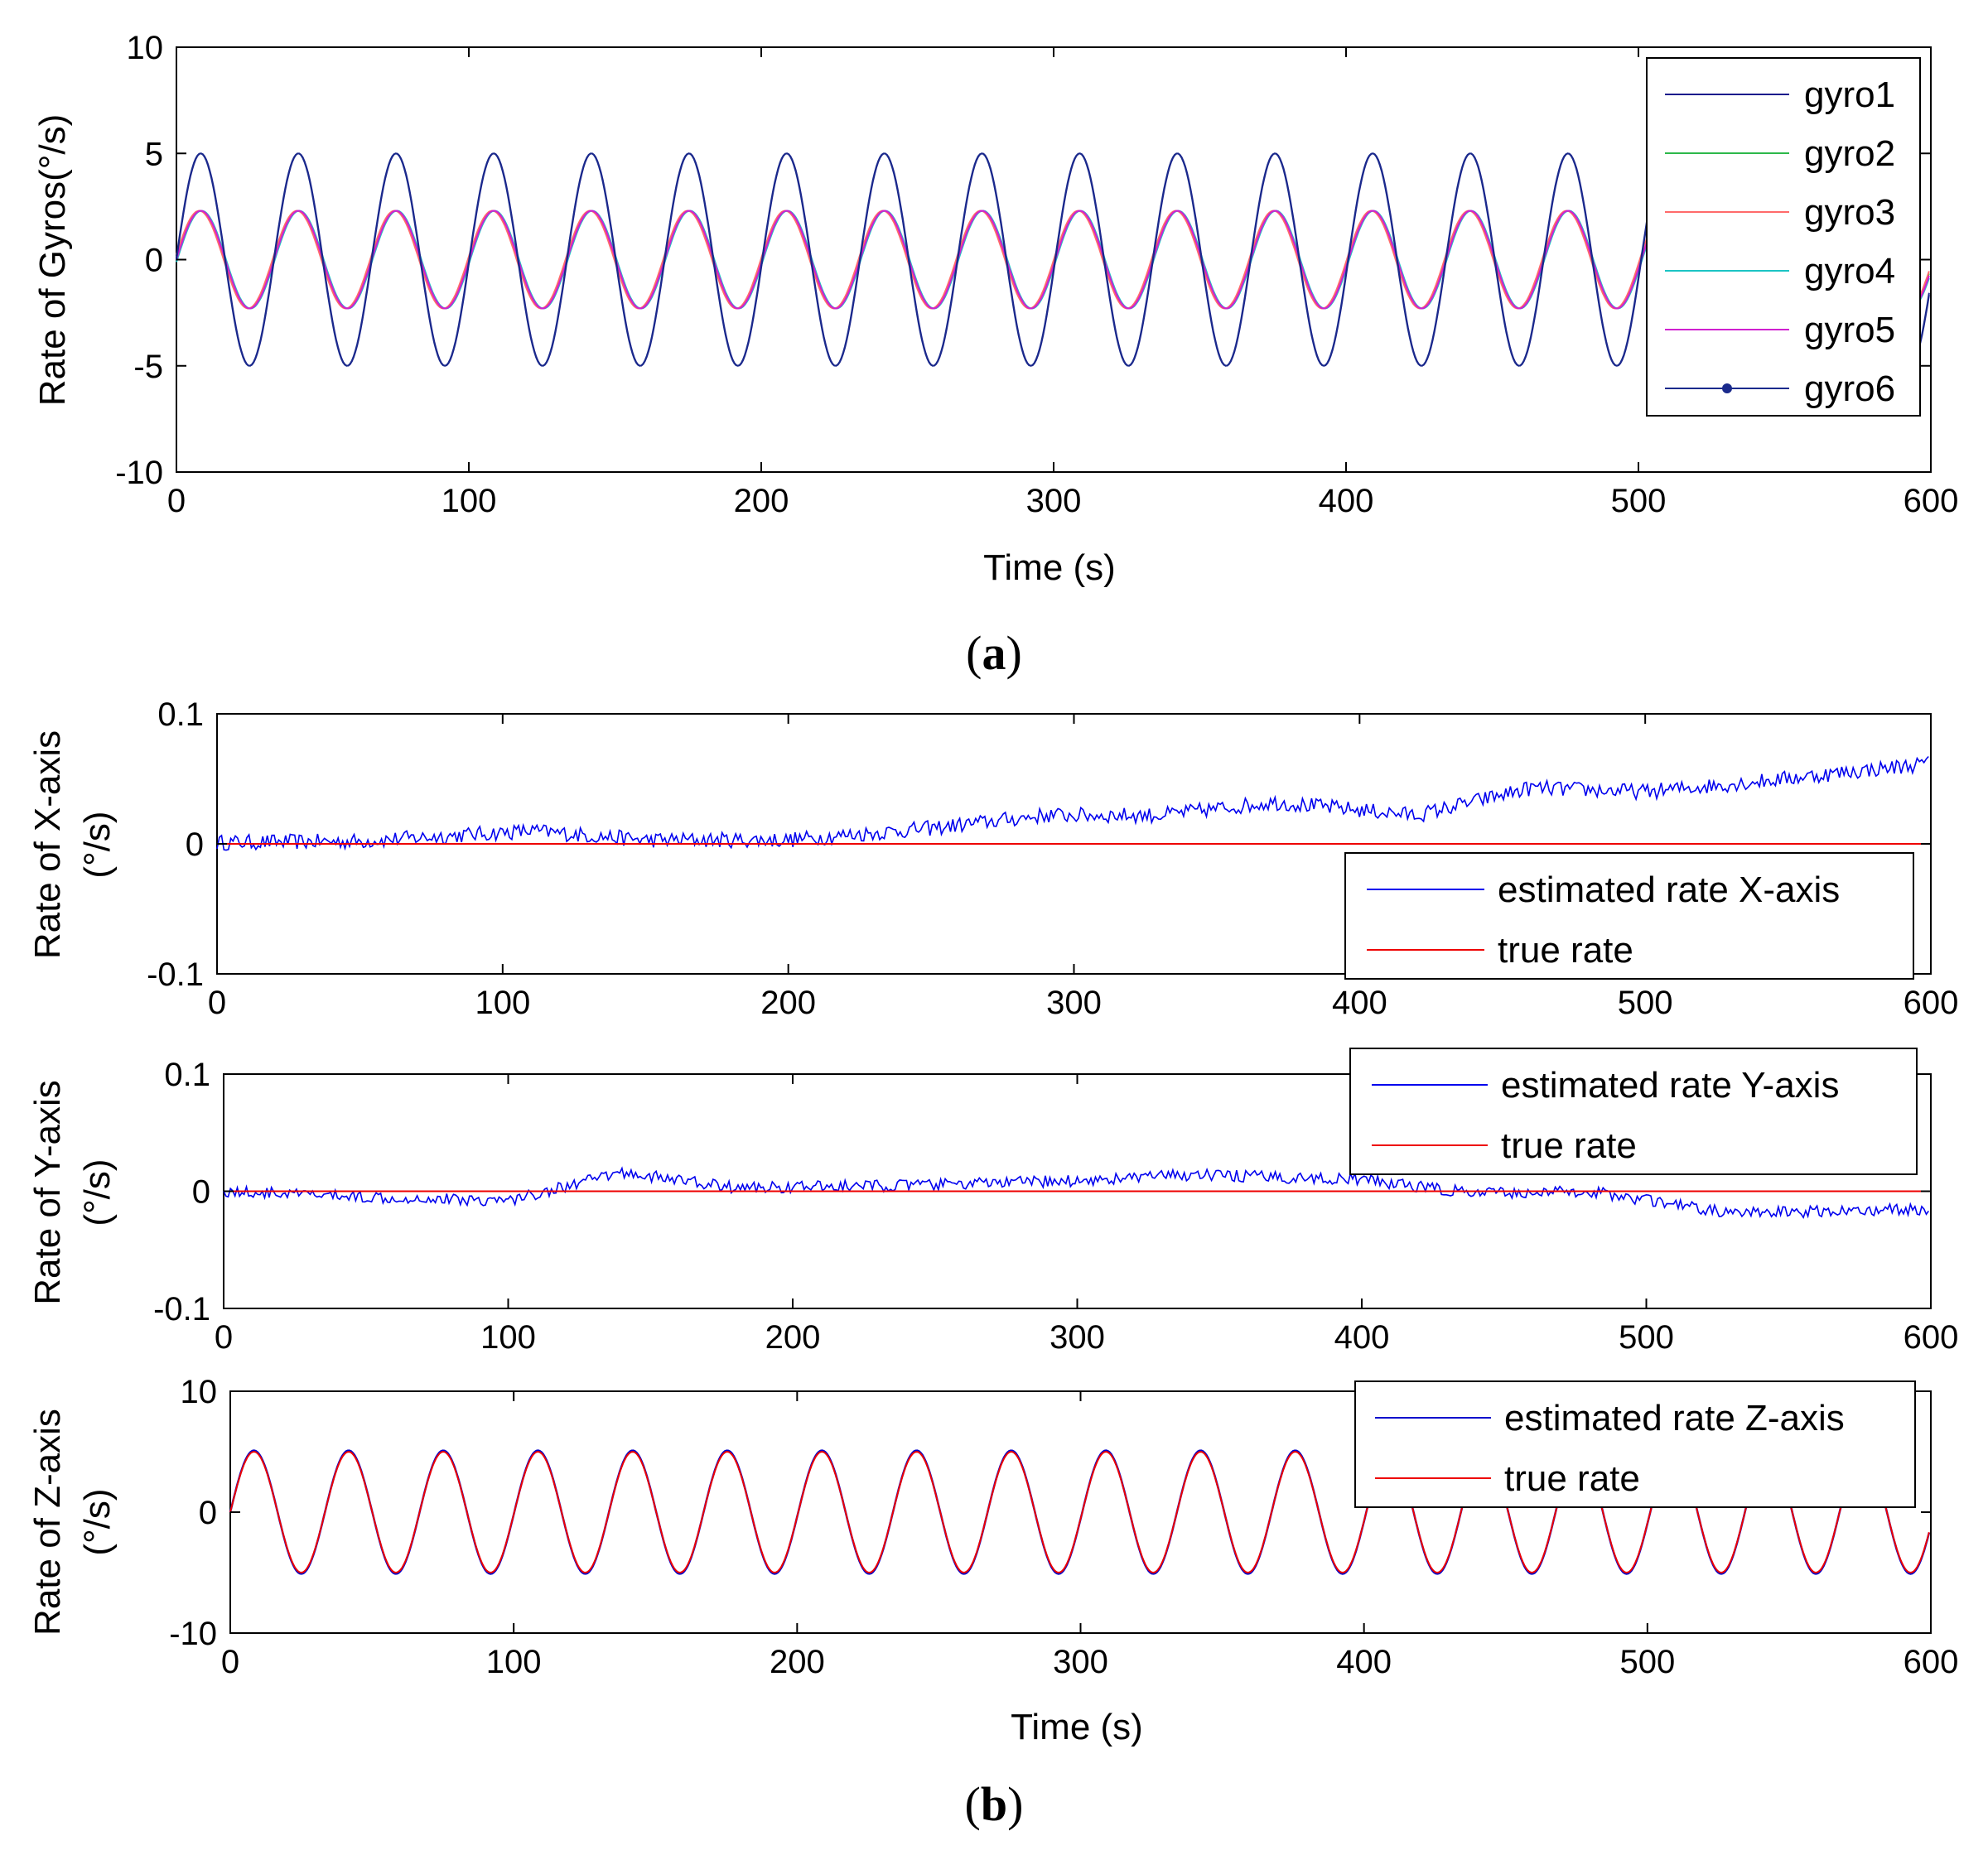  Describe the element at coordinates (1346, 501) in the screenshot. I see `gyros-x-tick-label: 400` at that location.